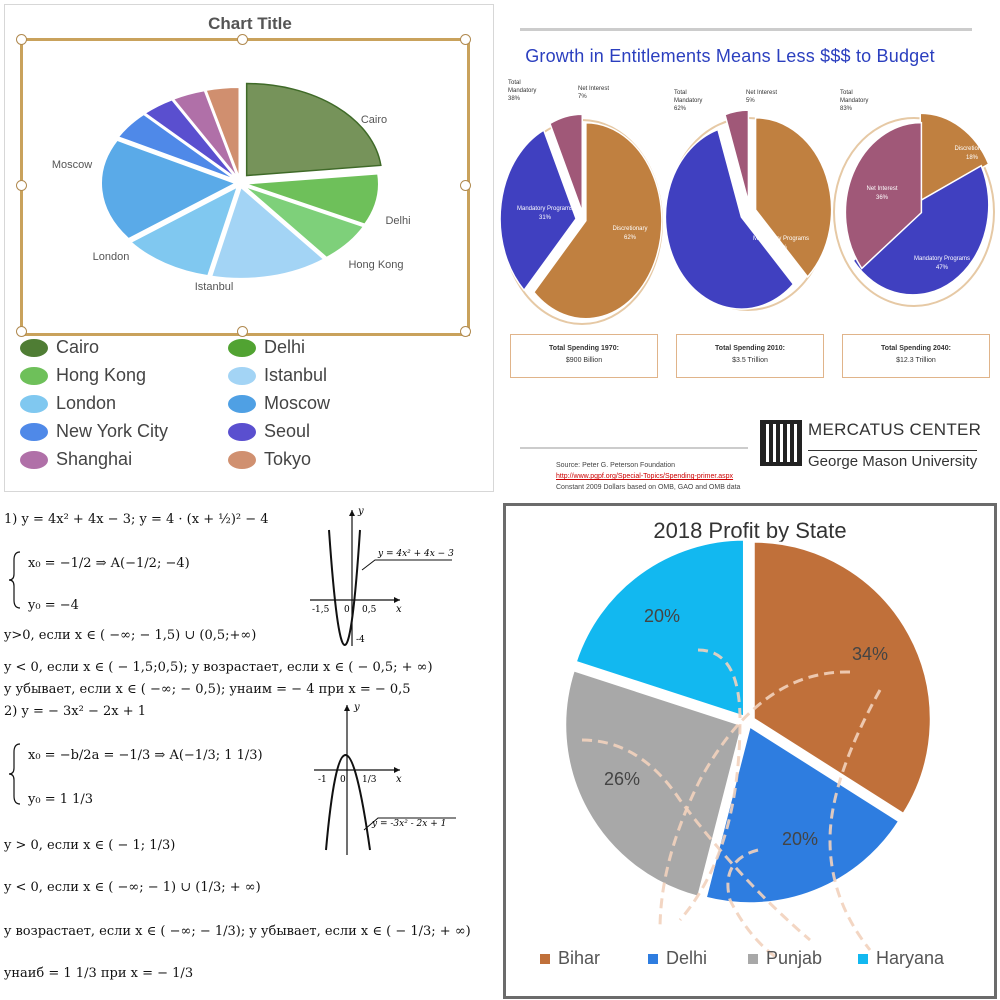 The height and width of the screenshot is (1000, 1000). What do you see at coordinates (634, 448) in the screenshot?
I see `footer-divider` at bounding box center [634, 448].